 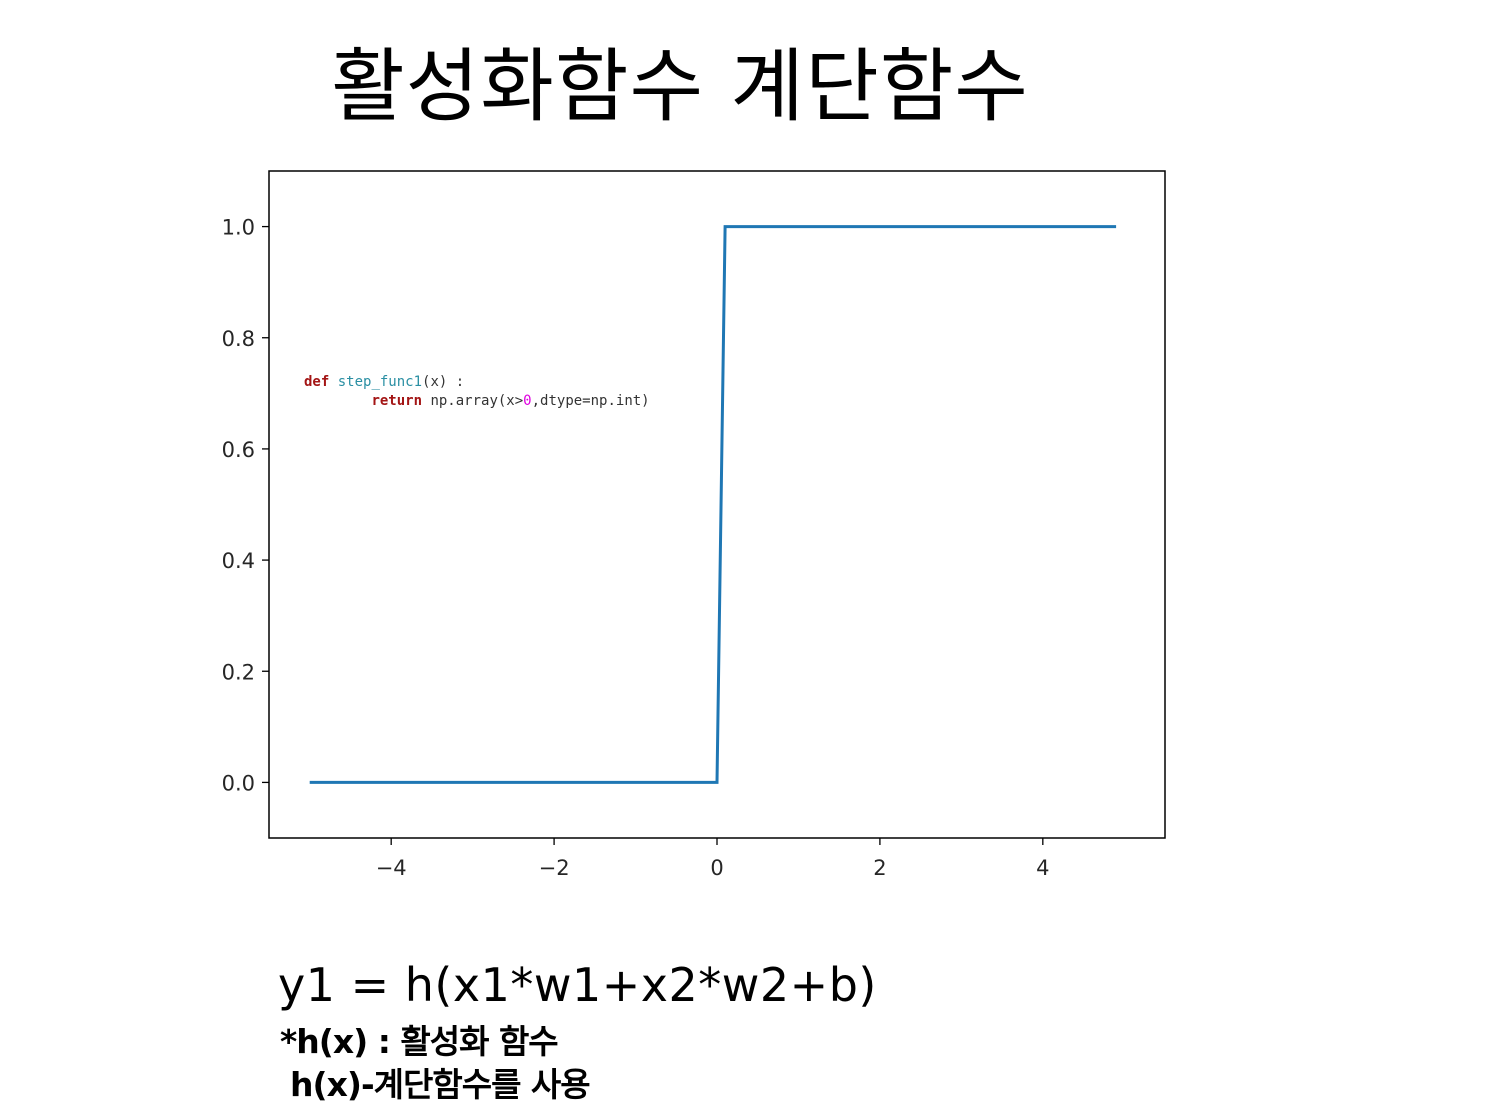 I want to click on y-tick-label: 0.2, so click(x=238, y=672).